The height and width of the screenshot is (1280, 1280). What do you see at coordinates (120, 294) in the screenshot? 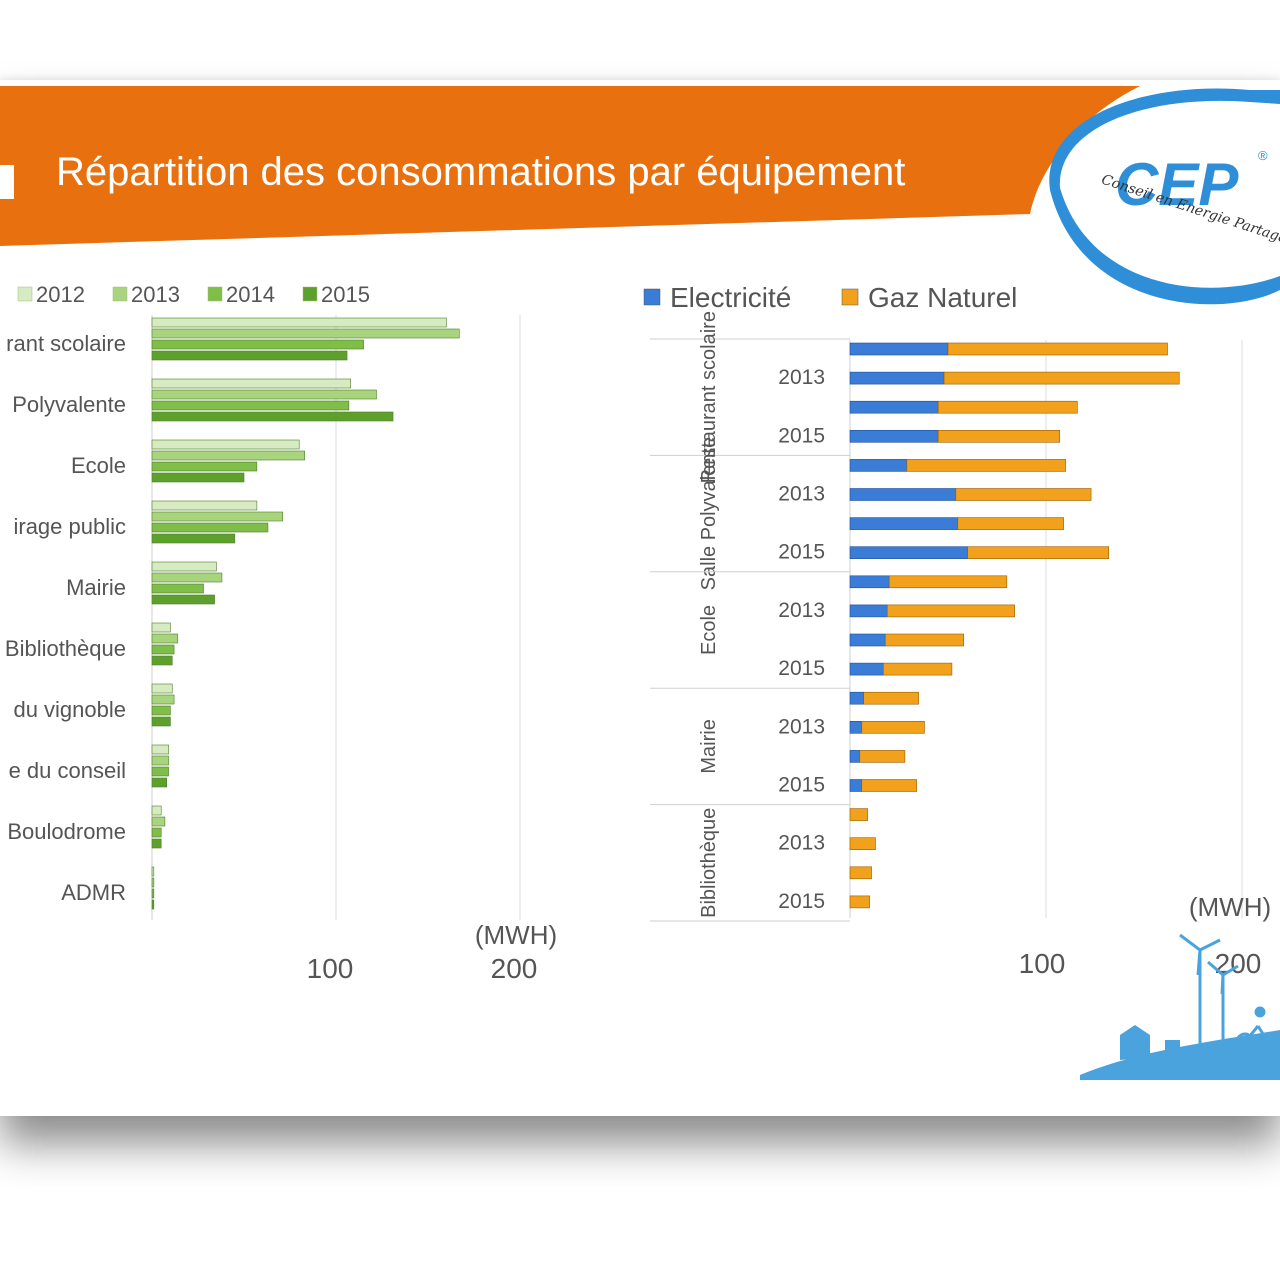
I see `legend-swatch-2013` at bounding box center [120, 294].